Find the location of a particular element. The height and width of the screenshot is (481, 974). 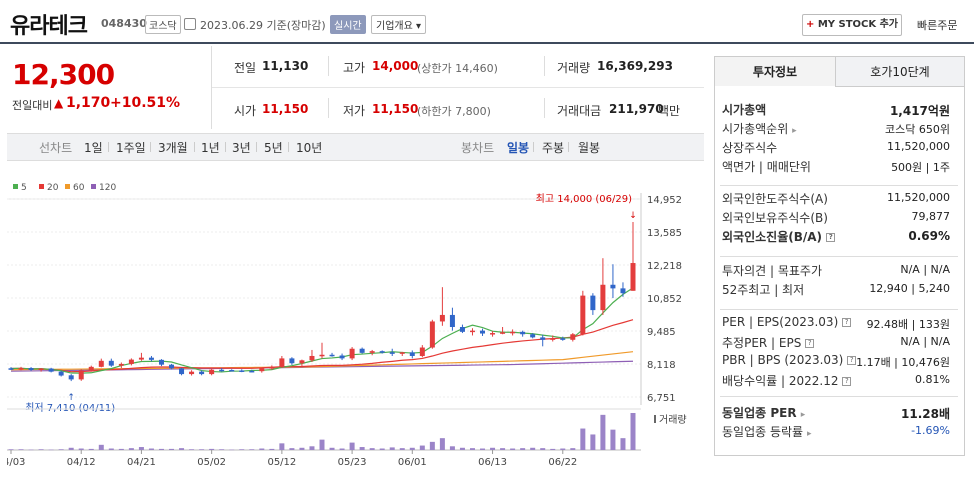

info-value: 92.48배 | 133원 is located at coordinates (908, 324).